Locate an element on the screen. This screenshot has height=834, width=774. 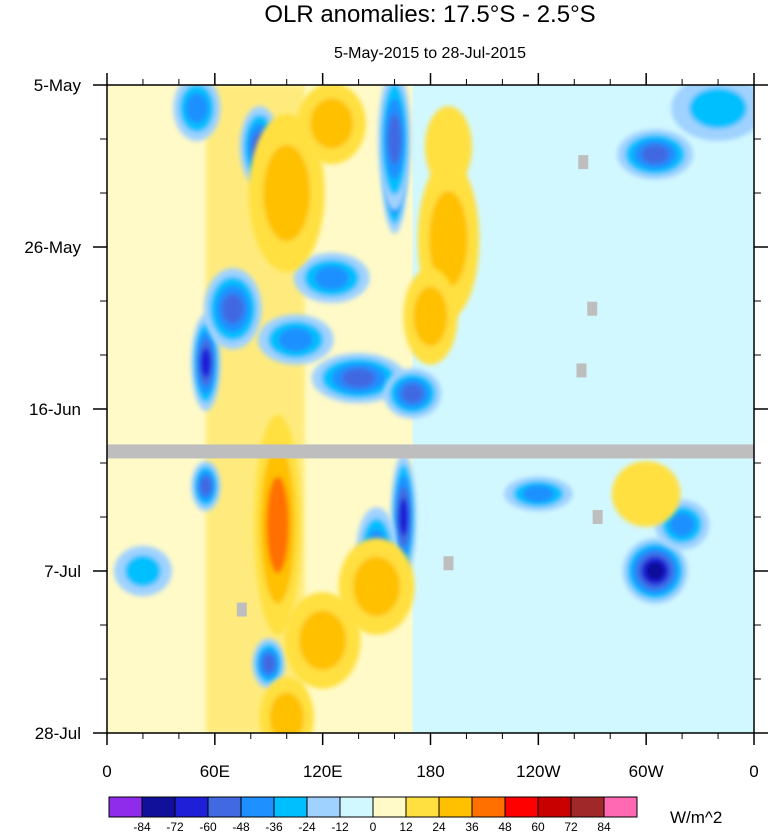
chart-title: OLR anomalies: 17.5°S - 2.5°S is located at coordinates (429, 14).